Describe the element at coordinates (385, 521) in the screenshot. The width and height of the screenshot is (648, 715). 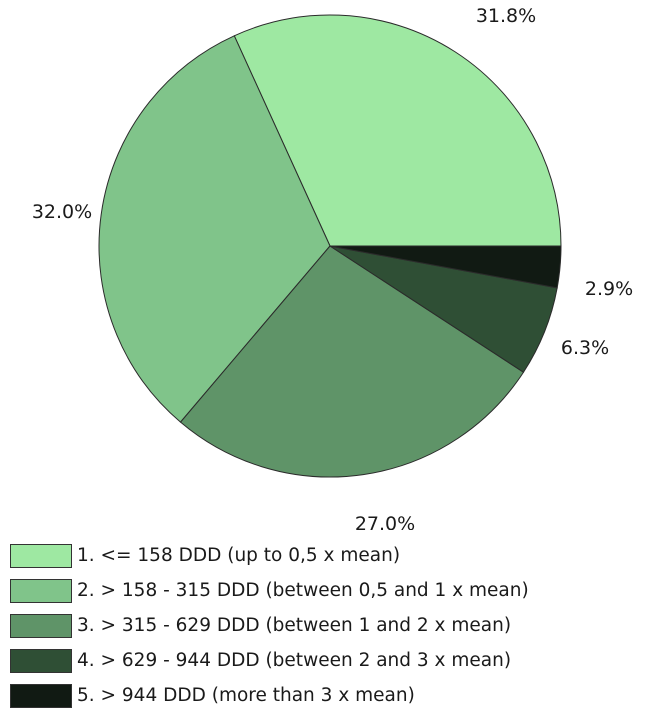
I see `slice-value-label-3: 27.0%` at that location.